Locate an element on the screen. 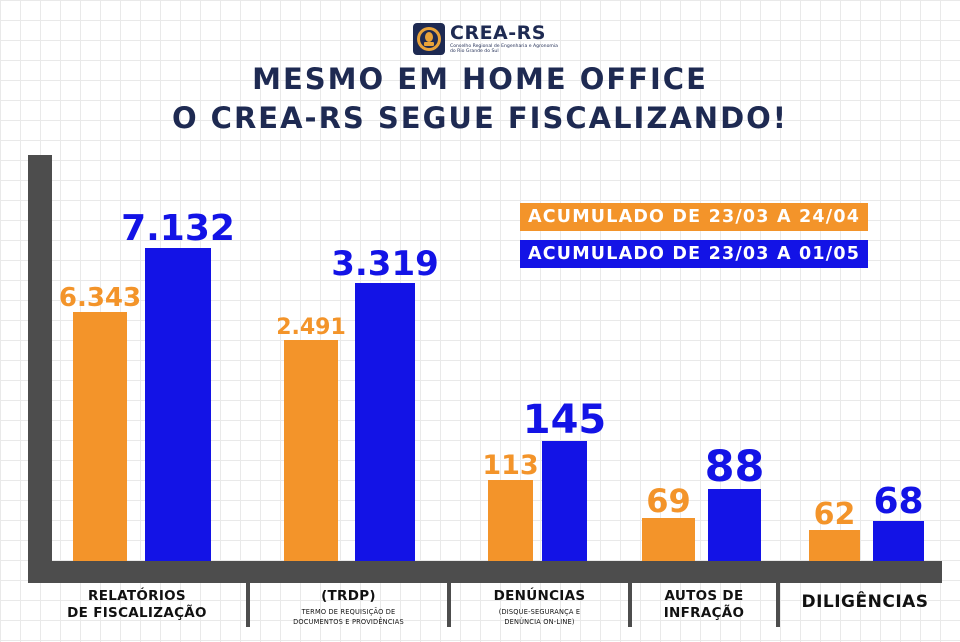  data-label-blue-2: 3.319 is located at coordinates (385, 264).